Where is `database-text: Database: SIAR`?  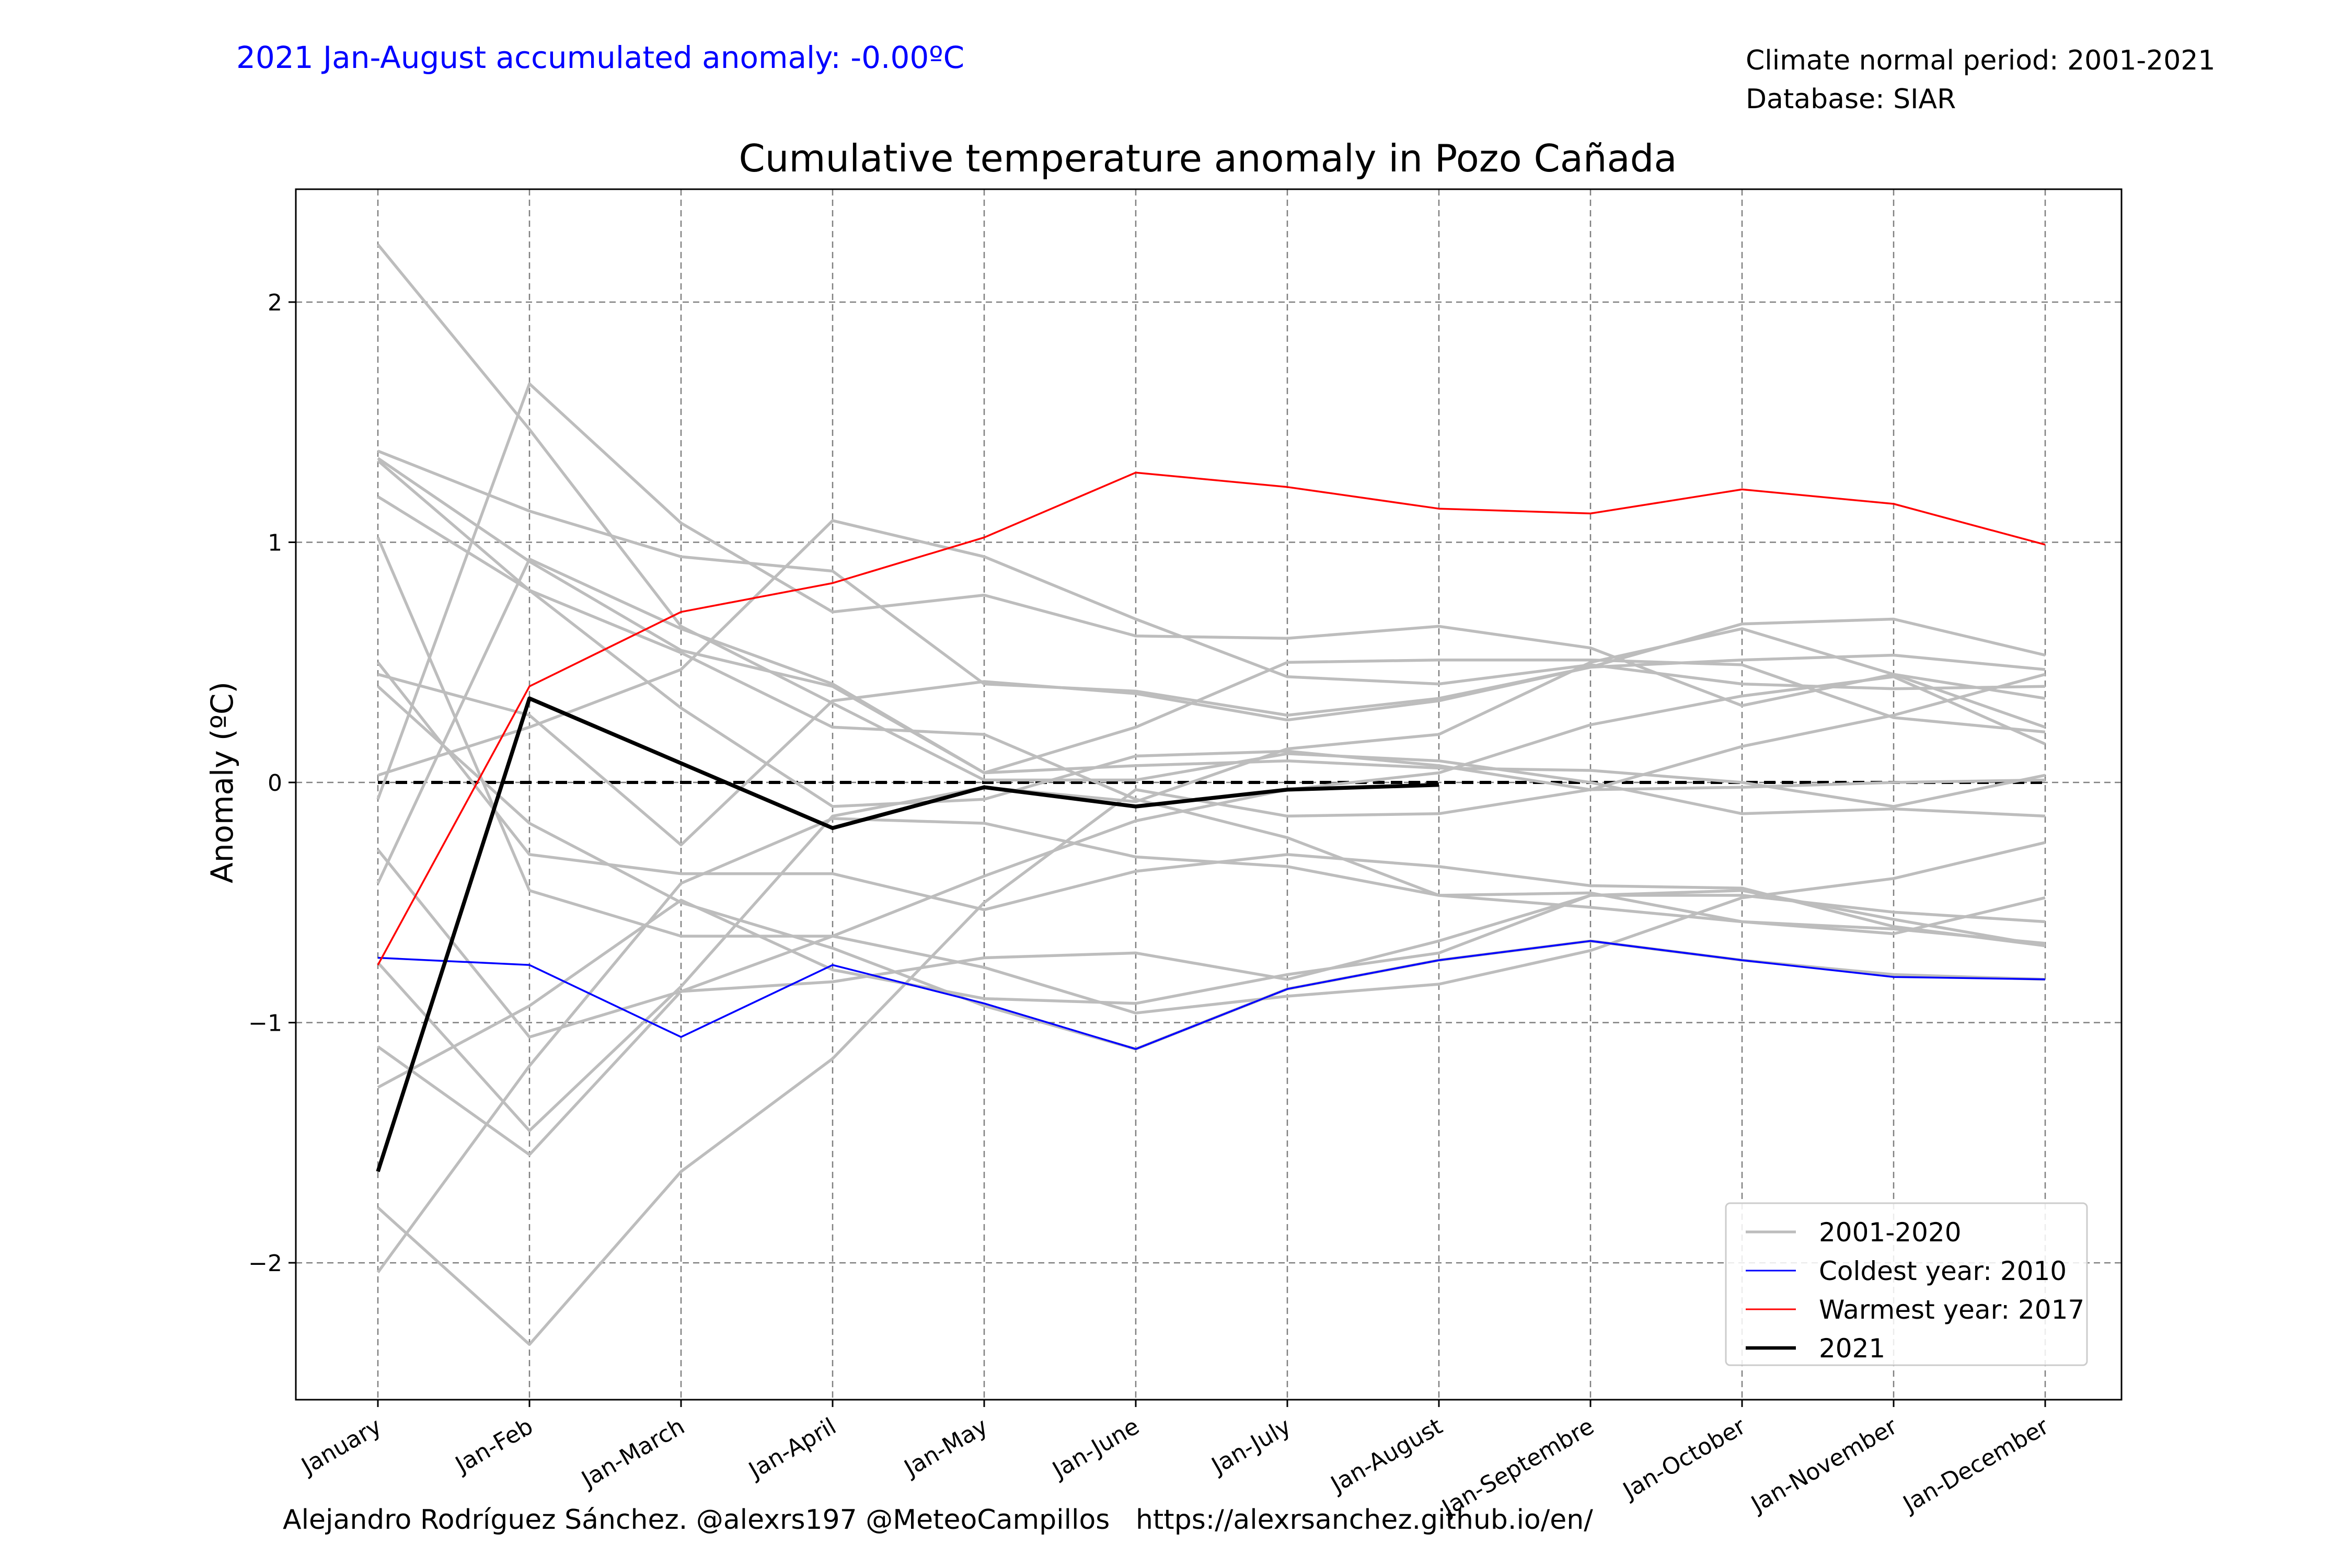 database-text: Database: SIAR is located at coordinates (1851, 99).